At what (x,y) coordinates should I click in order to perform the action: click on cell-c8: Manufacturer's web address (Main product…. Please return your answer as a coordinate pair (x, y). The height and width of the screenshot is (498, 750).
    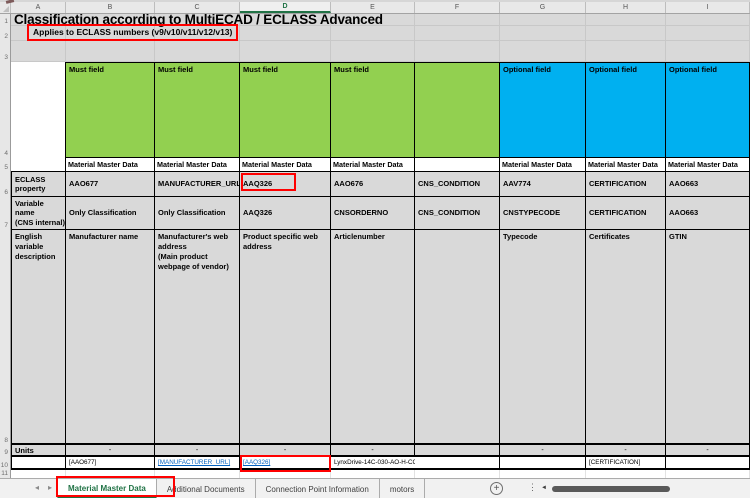
    Looking at the image, I should click on (197, 337).